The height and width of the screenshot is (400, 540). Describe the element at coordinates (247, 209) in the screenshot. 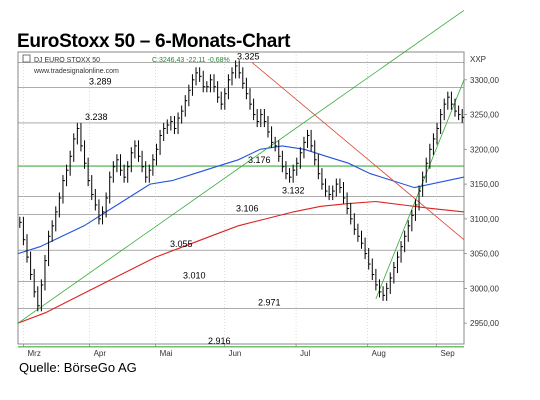

I see `support-level-label: 3.106` at that location.